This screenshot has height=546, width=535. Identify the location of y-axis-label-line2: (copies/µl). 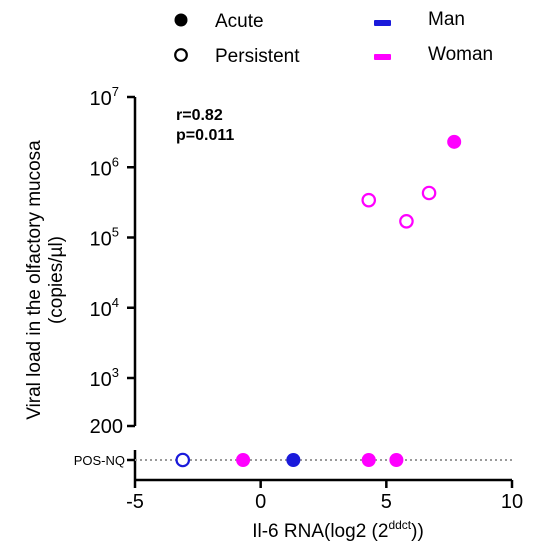
(56, 280).